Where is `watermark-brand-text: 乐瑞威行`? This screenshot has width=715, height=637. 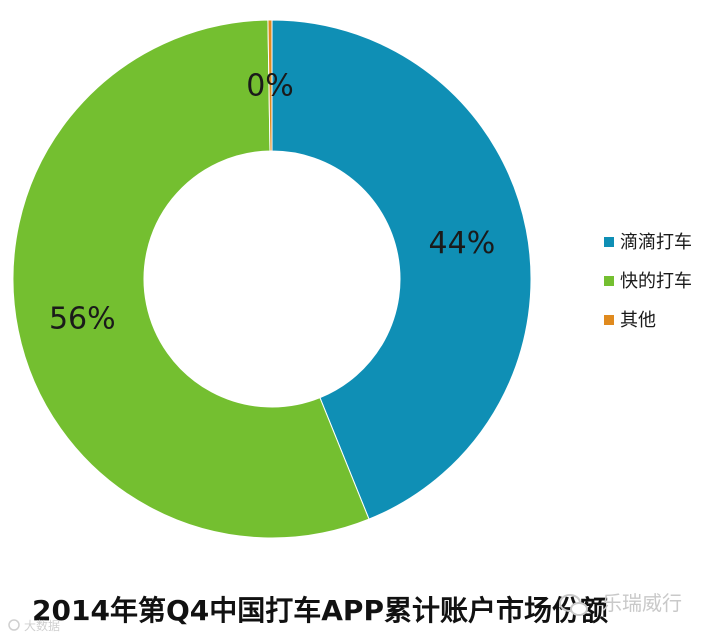
watermark-brand-text: 乐瑞威行 is located at coordinates (642, 603).